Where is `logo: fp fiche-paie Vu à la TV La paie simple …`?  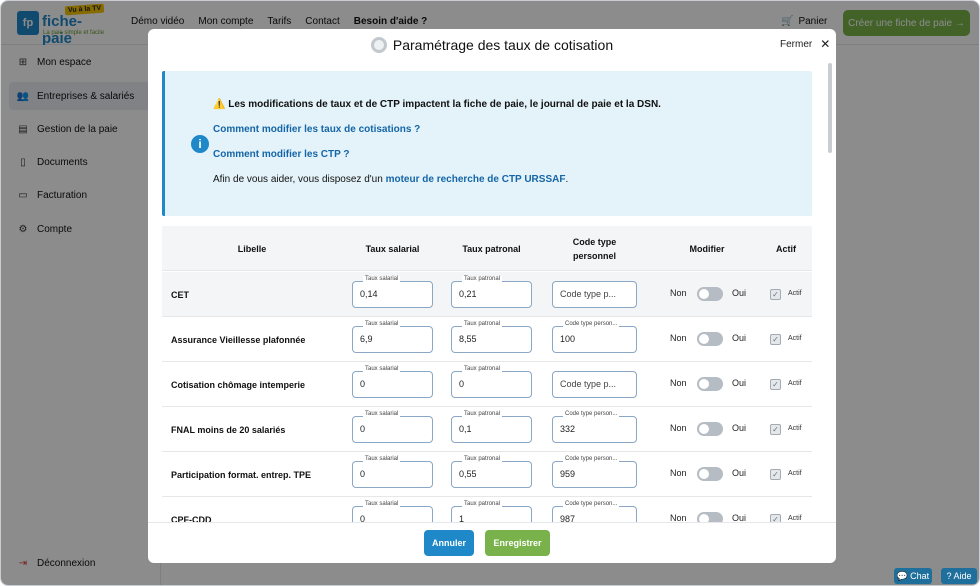 logo: fp fiche-paie Vu à la TV La paie simple … is located at coordinates (64, 25).